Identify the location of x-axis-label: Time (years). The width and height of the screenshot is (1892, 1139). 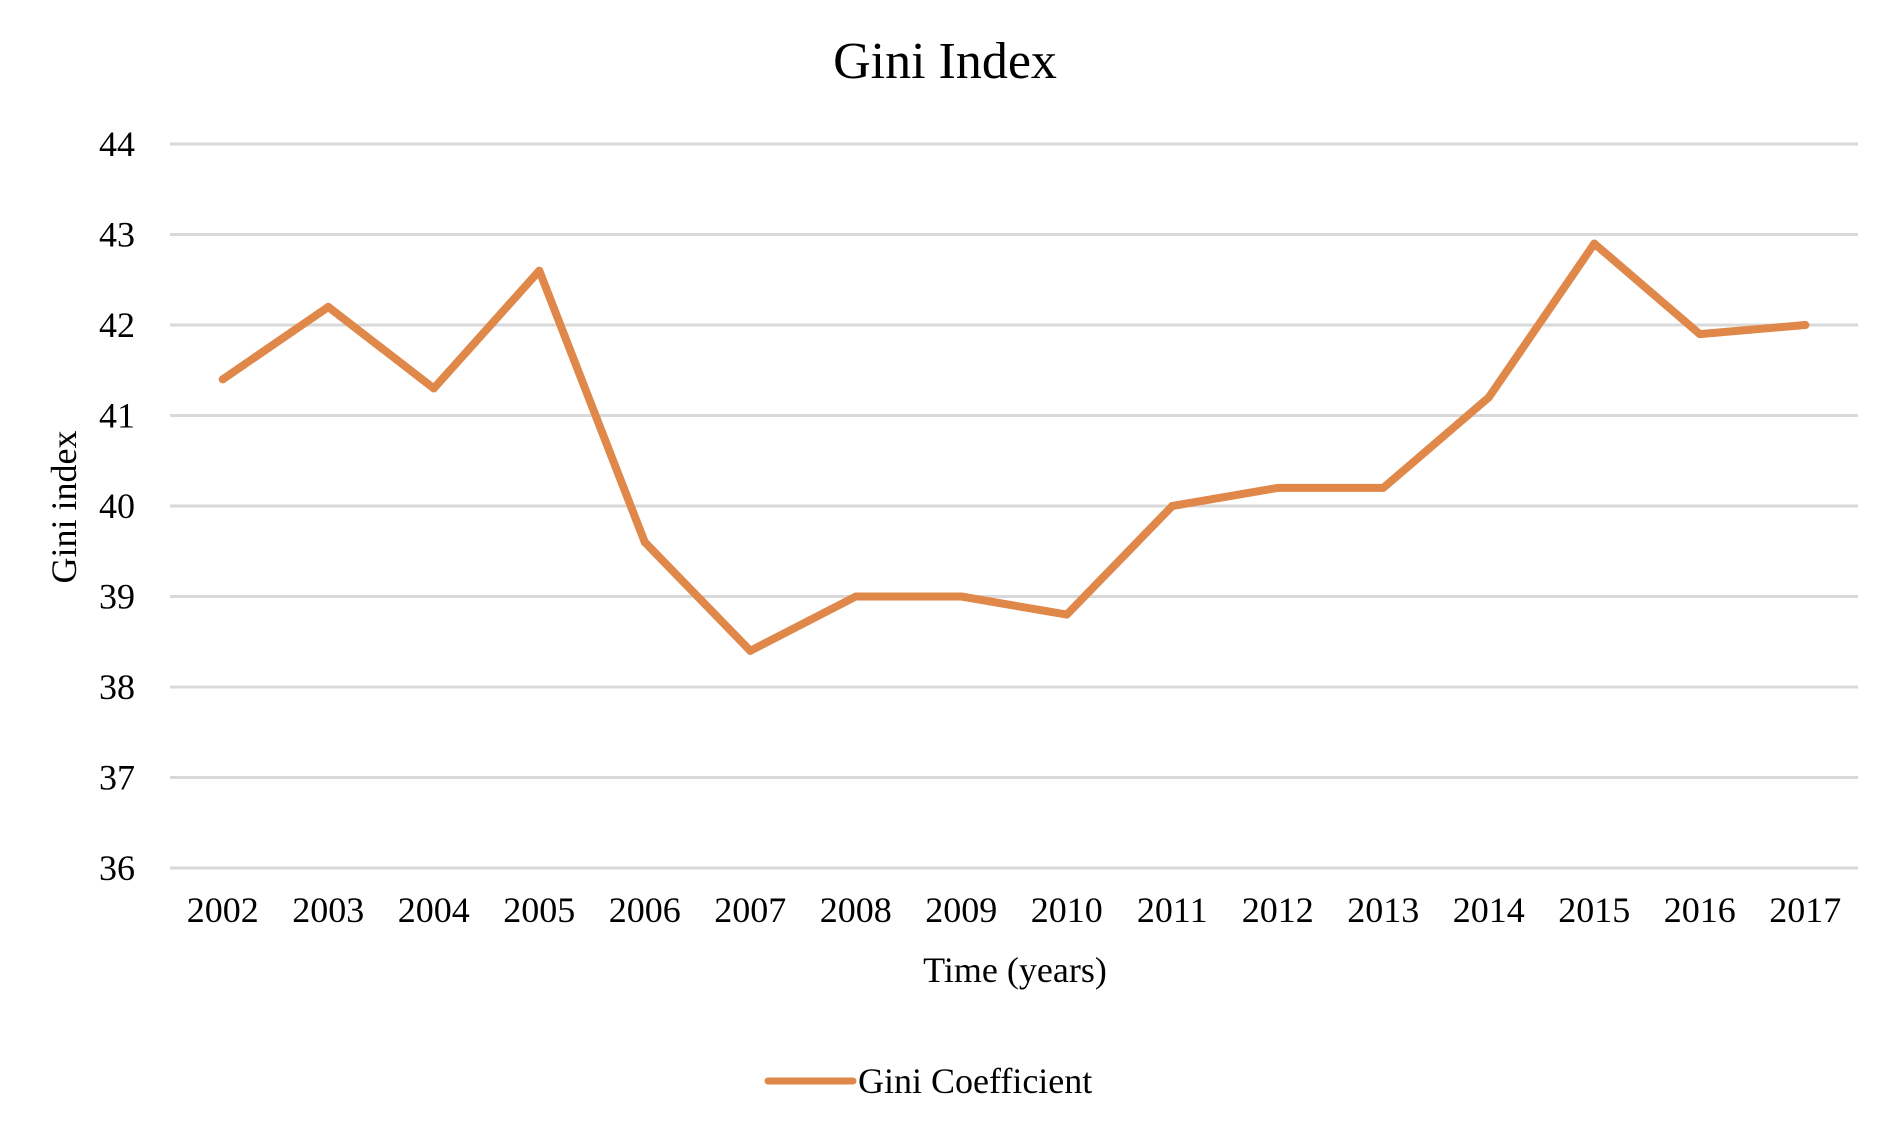
(1015, 970).